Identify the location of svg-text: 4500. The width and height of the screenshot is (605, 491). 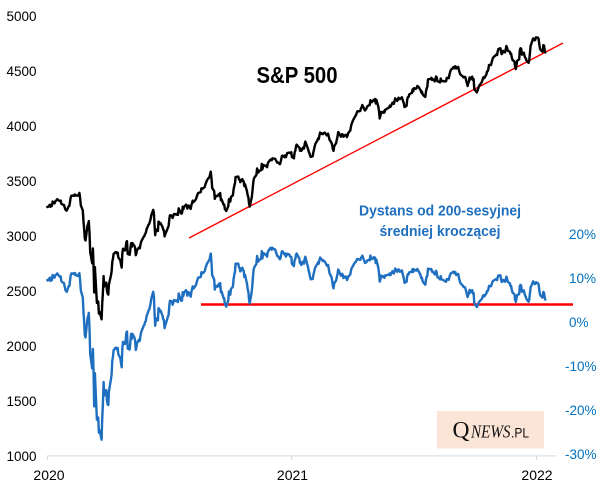
(21, 71).